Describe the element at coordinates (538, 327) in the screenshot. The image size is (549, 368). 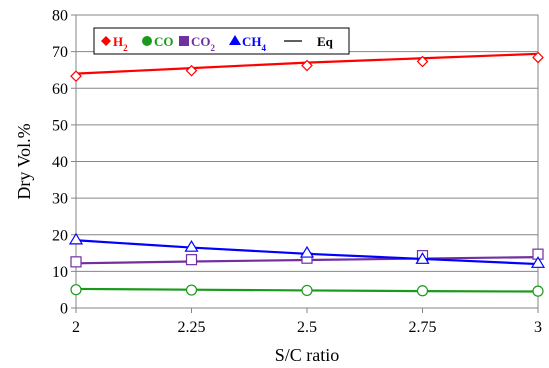
I see `x-tick-label: 3` at that location.